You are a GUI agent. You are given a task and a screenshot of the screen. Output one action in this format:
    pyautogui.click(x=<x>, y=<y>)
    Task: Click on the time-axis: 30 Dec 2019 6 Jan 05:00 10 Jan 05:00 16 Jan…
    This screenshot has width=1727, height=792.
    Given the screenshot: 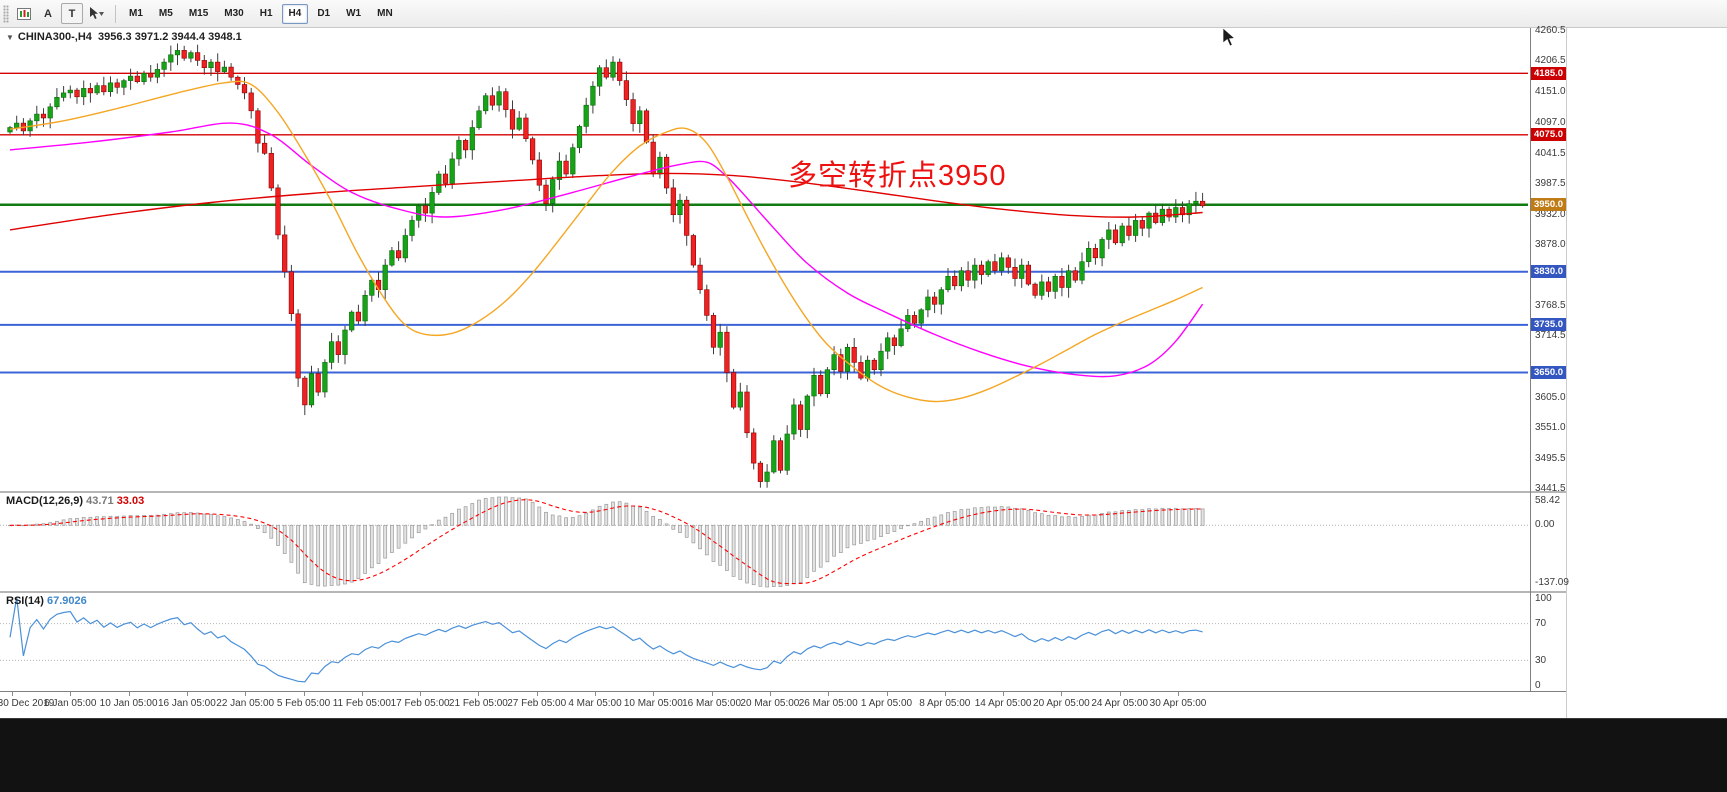 What is the action you would take?
    pyautogui.click(x=783, y=704)
    